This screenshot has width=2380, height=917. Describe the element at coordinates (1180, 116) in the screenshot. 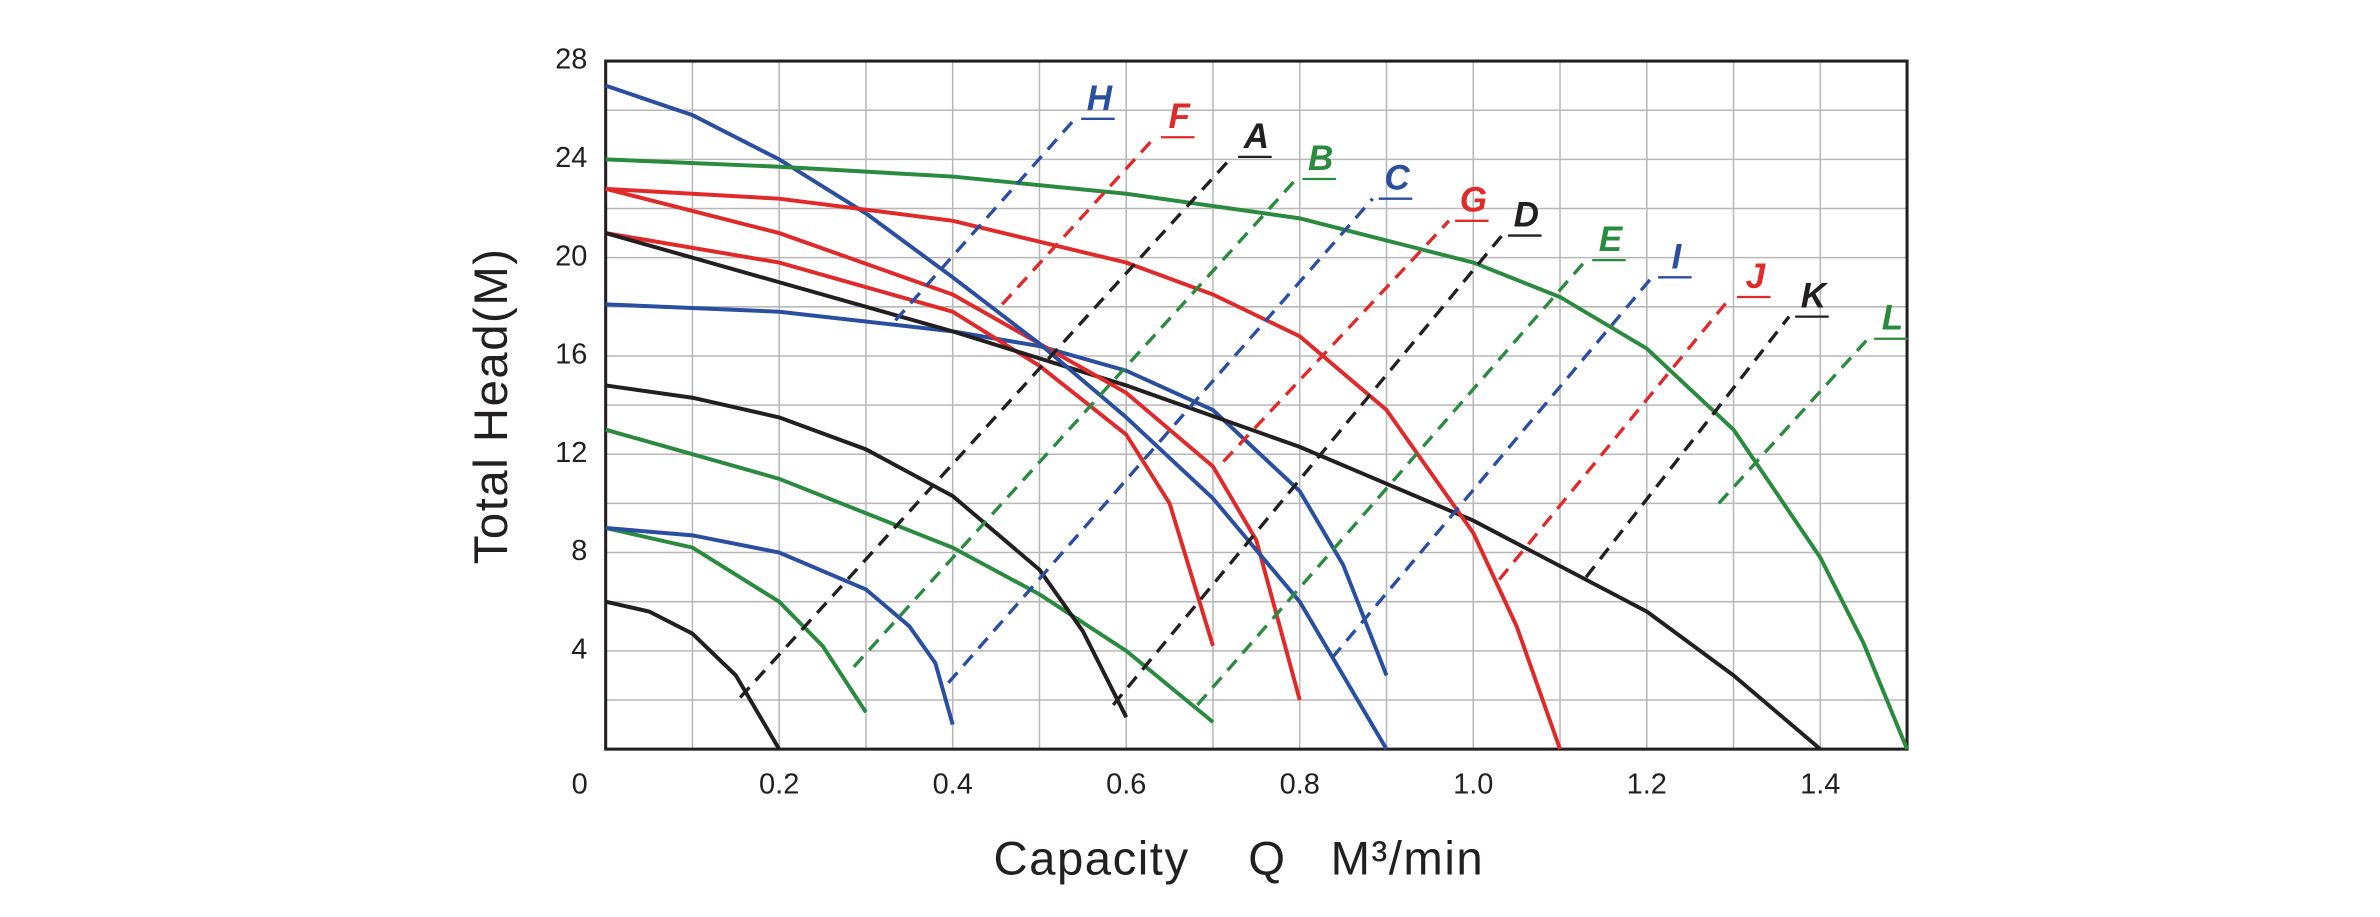

I see `series-label: F` at that location.